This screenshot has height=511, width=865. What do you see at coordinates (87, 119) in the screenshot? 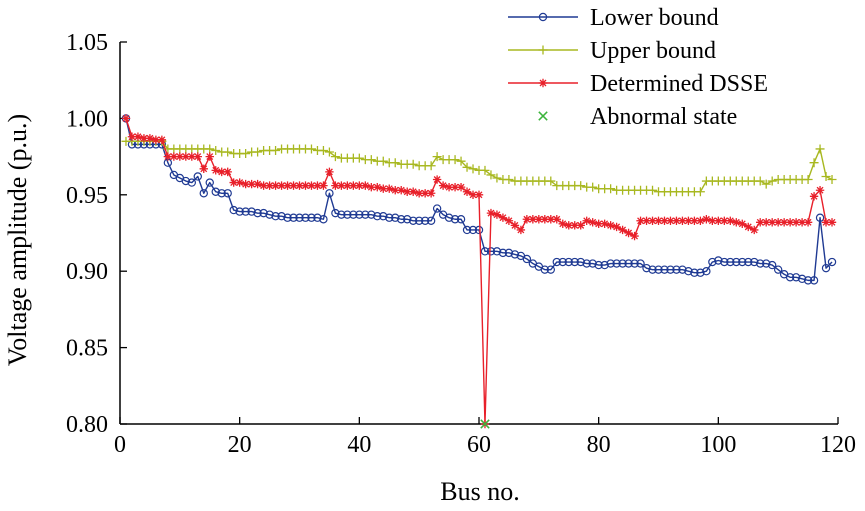
I see `y-tick-label: 1.00` at bounding box center [87, 119].